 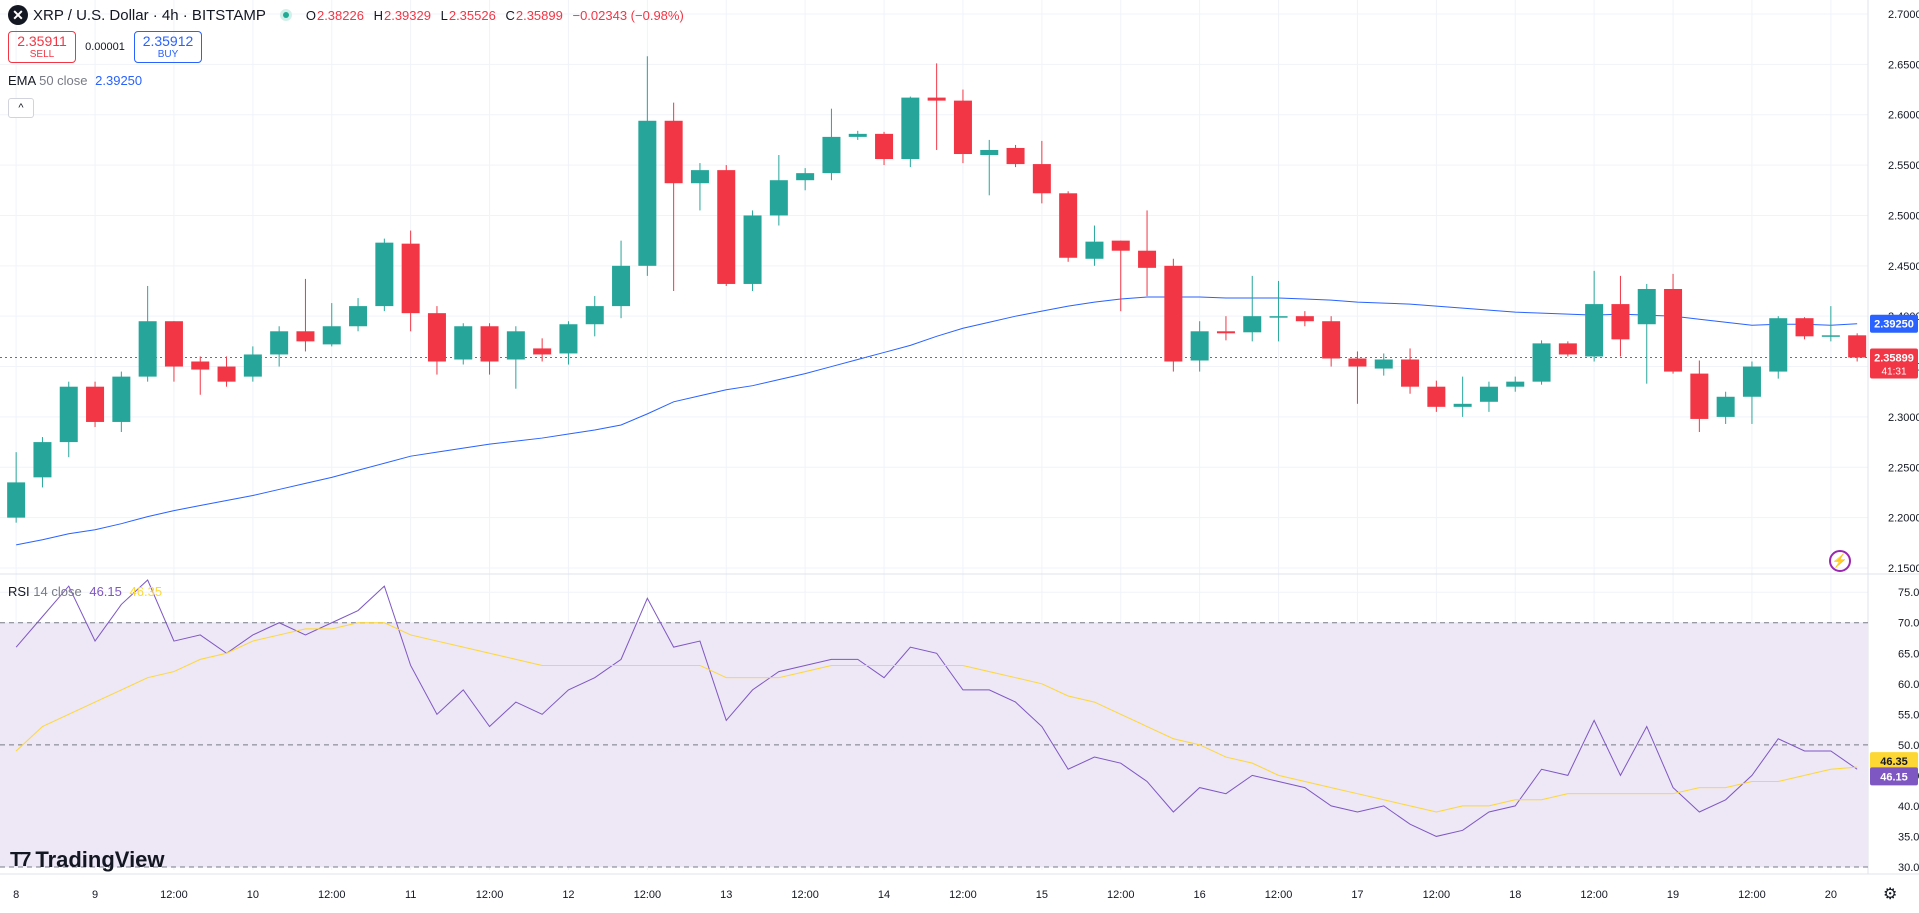 What do you see at coordinates (21, 108) in the screenshot?
I see `collapse-legend-button: ^` at bounding box center [21, 108].